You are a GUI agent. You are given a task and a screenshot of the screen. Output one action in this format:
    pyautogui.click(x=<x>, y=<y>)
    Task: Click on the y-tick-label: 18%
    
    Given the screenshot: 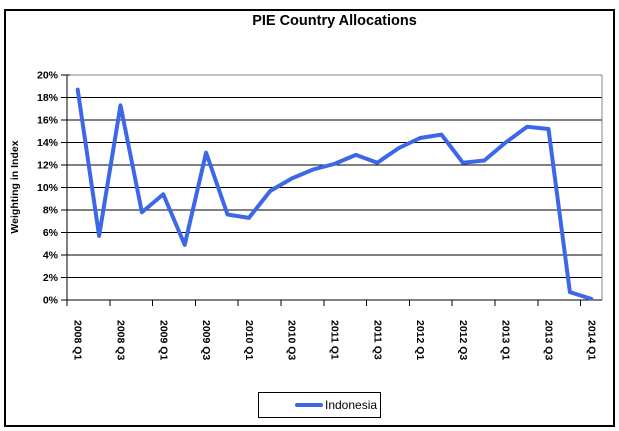 What is the action you would take?
    pyautogui.click(x=48, y=98)
    